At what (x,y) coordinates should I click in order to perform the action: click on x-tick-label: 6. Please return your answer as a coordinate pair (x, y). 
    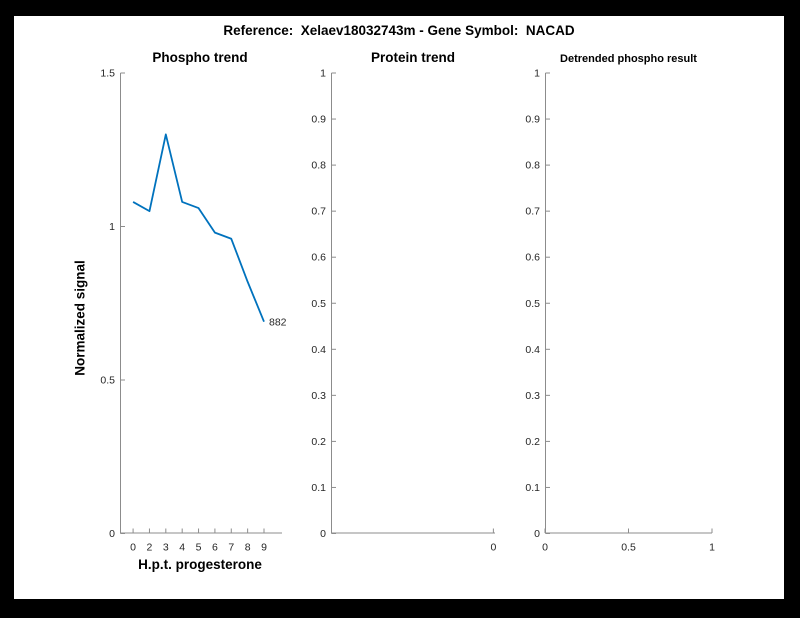
    Looking at the image, I should click on (214, 548).